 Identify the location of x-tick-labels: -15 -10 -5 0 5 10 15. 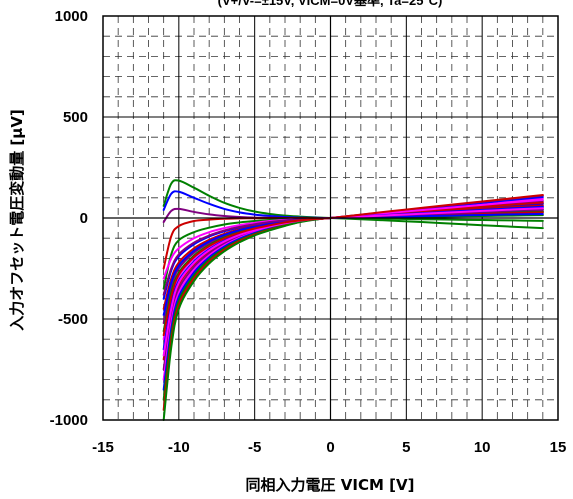
(329, 447).